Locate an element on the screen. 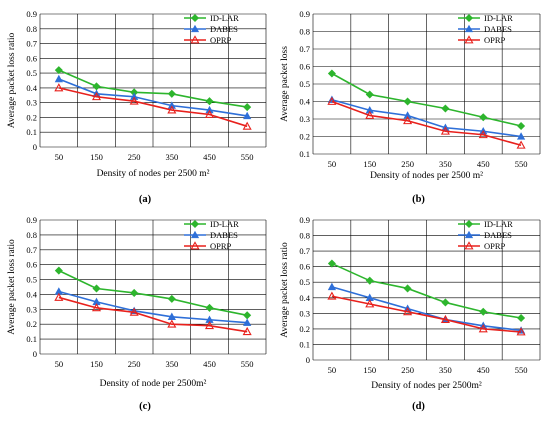 The height and width of the screenshot is (423, 550). panel-label: (b) is located at coordinates (418, 199).